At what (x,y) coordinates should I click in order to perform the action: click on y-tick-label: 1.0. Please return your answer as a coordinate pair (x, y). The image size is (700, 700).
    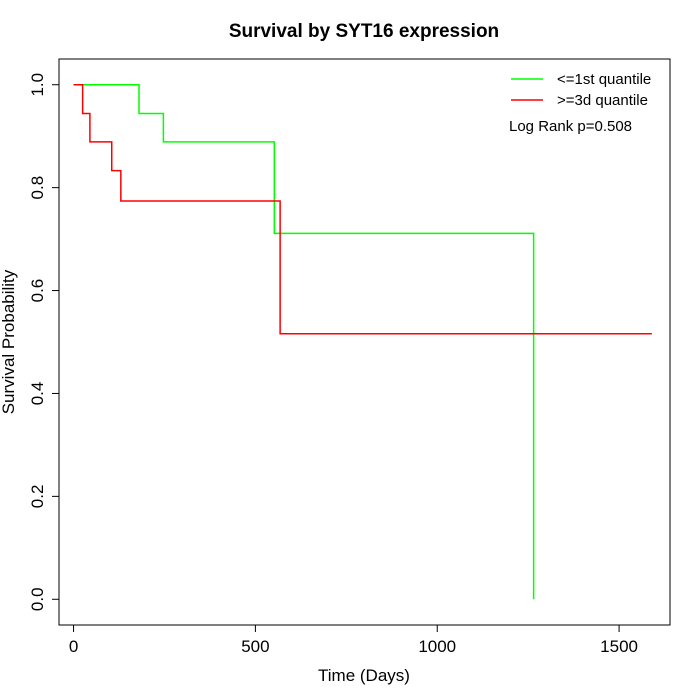
    Looking at the image, I should click on (37, 85).